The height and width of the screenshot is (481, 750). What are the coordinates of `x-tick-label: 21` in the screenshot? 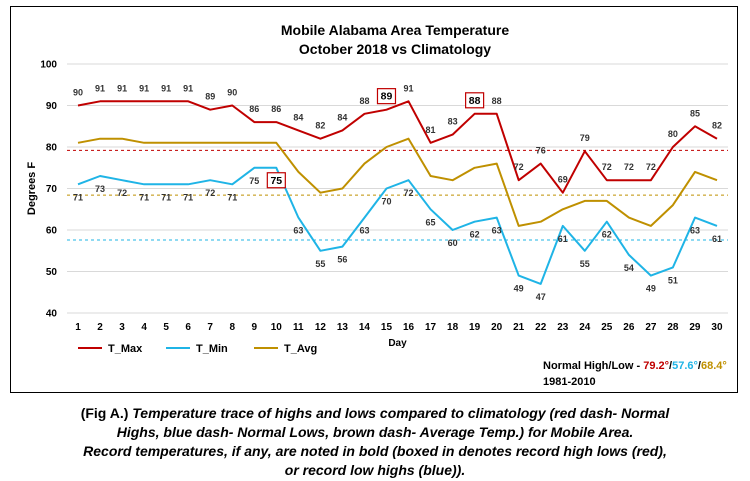 It's located at (519, 327).